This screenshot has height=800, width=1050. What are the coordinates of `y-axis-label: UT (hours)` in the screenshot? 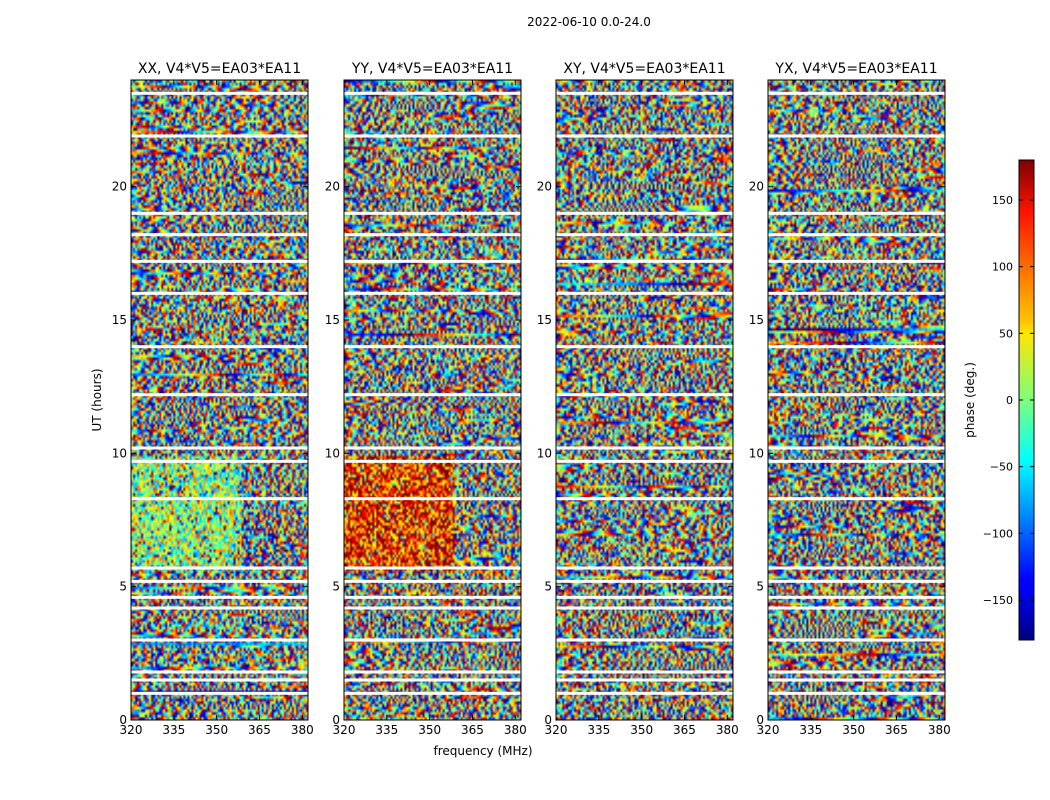 It's located at (97, 399).